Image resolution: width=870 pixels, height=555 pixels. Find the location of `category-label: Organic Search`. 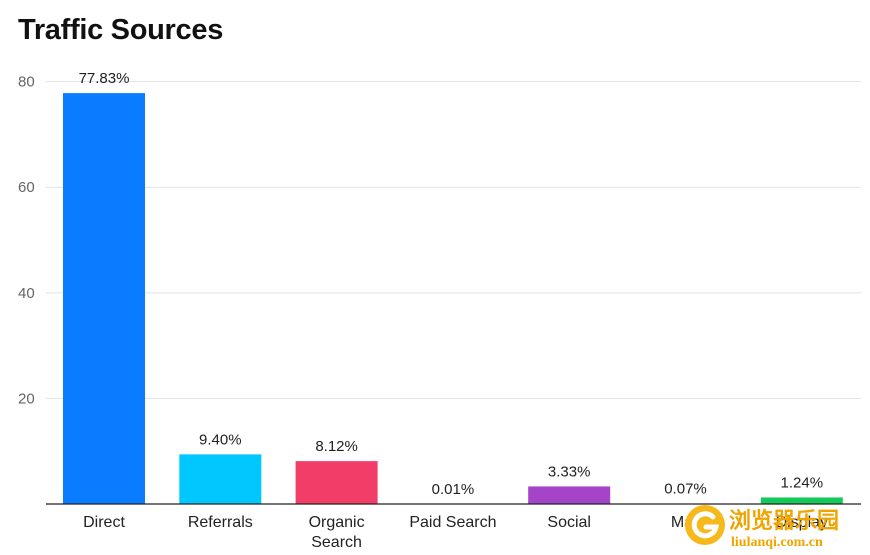

category-label: Organic Search is located at coordinates (337, 532).